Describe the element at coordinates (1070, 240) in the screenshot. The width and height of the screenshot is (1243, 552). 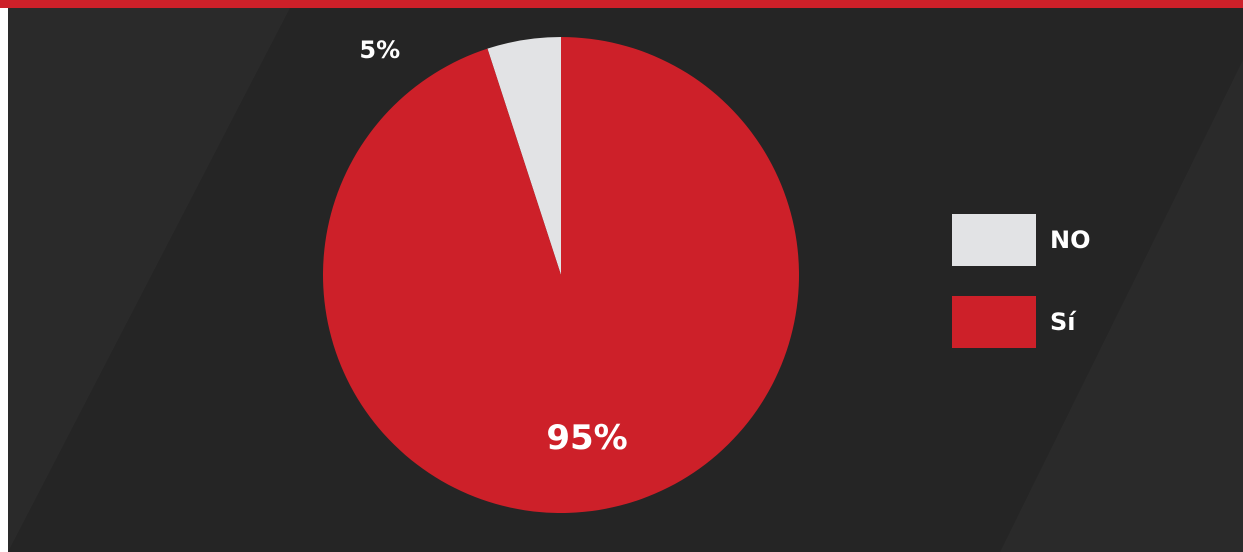
I see `legend-label: NO` at that location.